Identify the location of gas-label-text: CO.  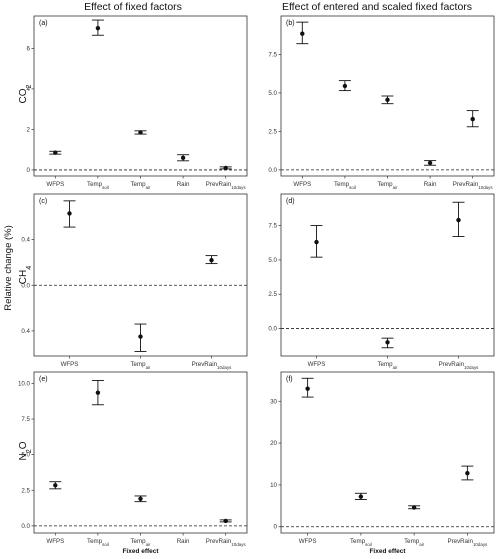
(23, 95).